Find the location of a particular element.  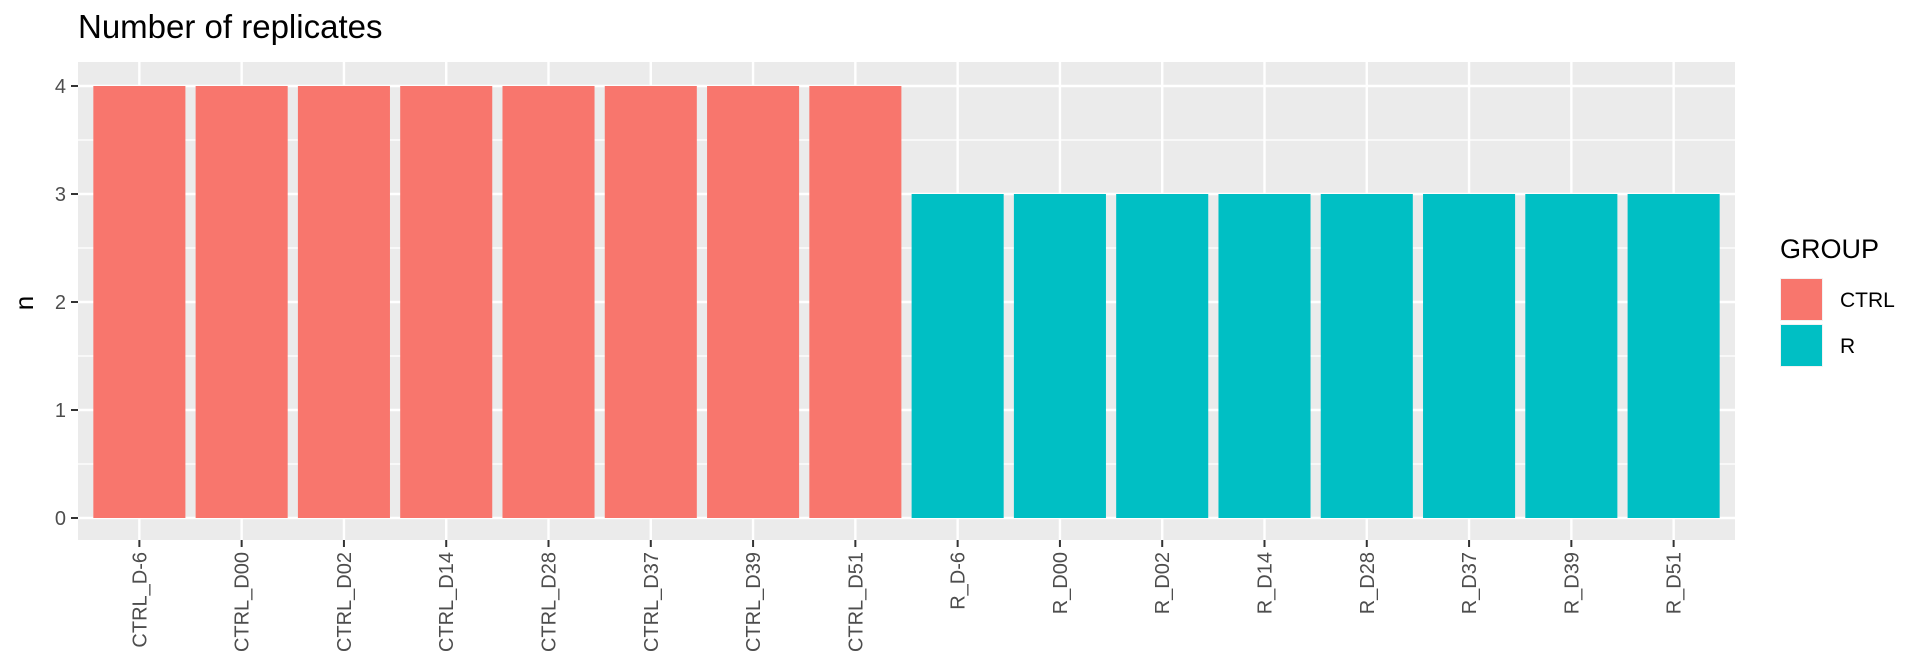

y-tick-label: 2 is located at coordinates (60, 303).